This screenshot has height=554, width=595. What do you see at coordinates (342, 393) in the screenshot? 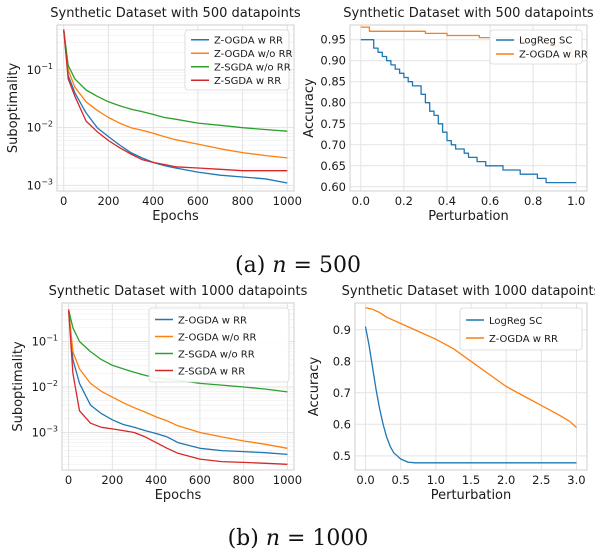
I see `y-tick-label: 0.7` at bounding box center [342, 393].